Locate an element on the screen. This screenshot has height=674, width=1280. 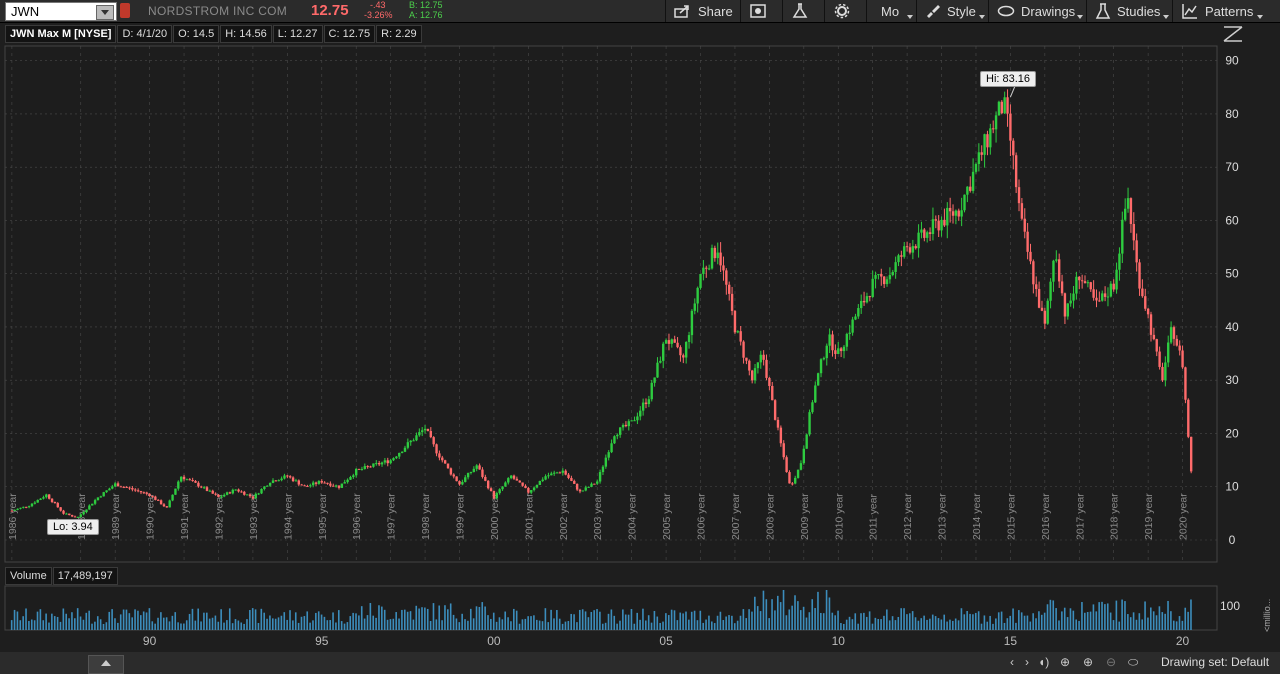
crosshair-icon: ⊕ is located at coordinates (1065, 662).